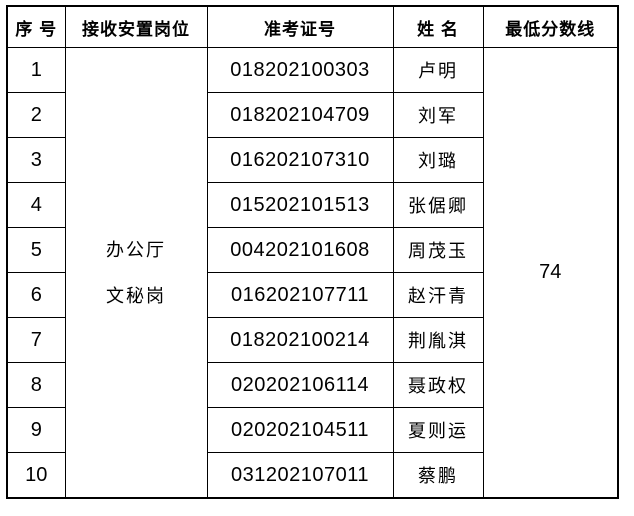 The image size is (634, 516). I want to click on name-cell: 刘璐, so click(438, 160).